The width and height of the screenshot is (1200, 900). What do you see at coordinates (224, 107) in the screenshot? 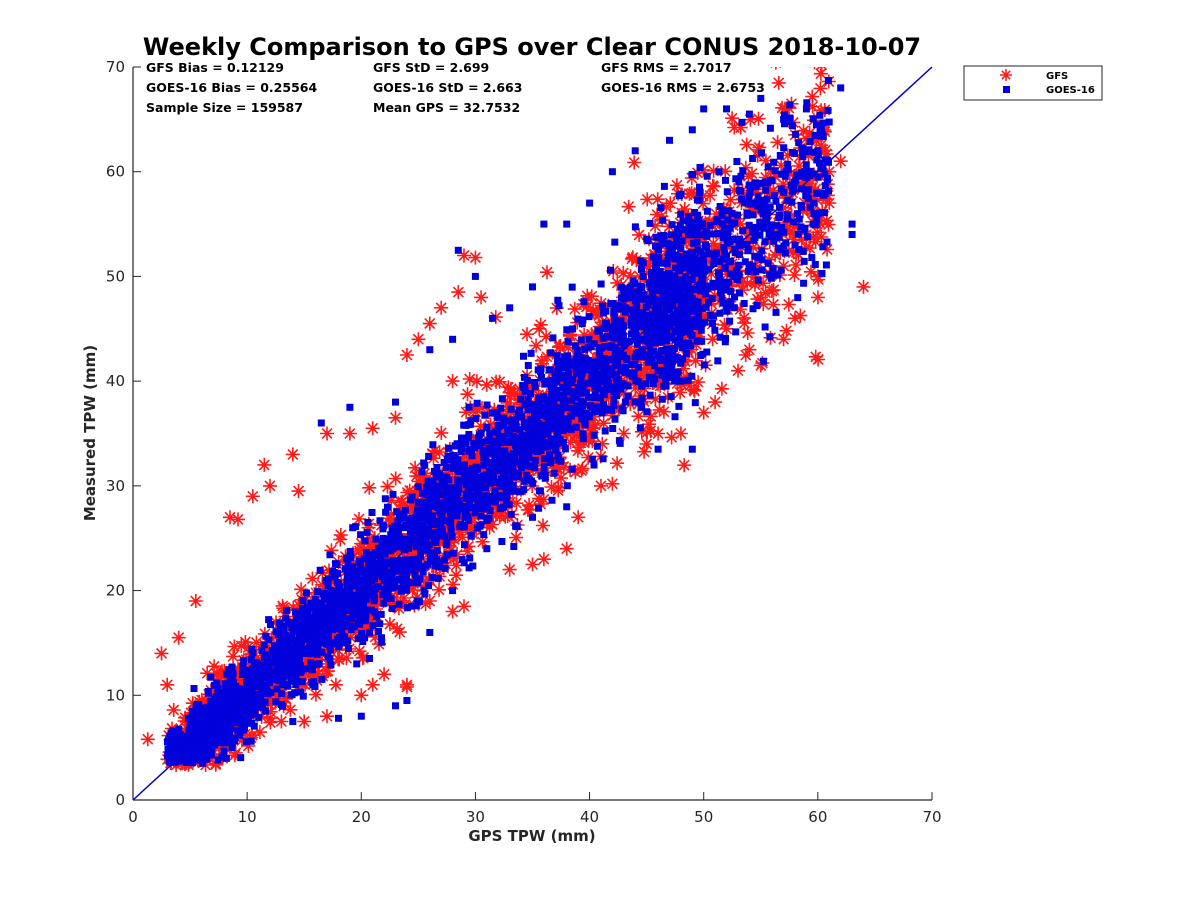
I see `stat-sample-size: Sample Size = 159587` at bounding box center [224, 107].